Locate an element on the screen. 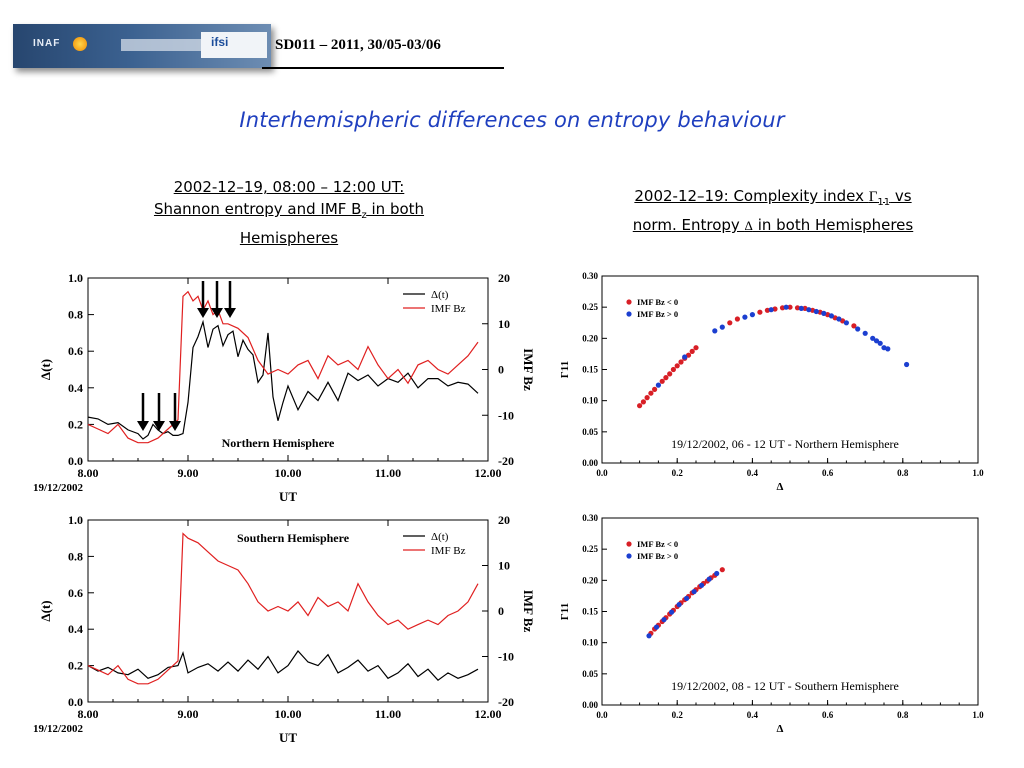 The width and height of the screenshot is (1024, 768). chart2-y2tick-label: 0 is located at coordinates (501, 611).